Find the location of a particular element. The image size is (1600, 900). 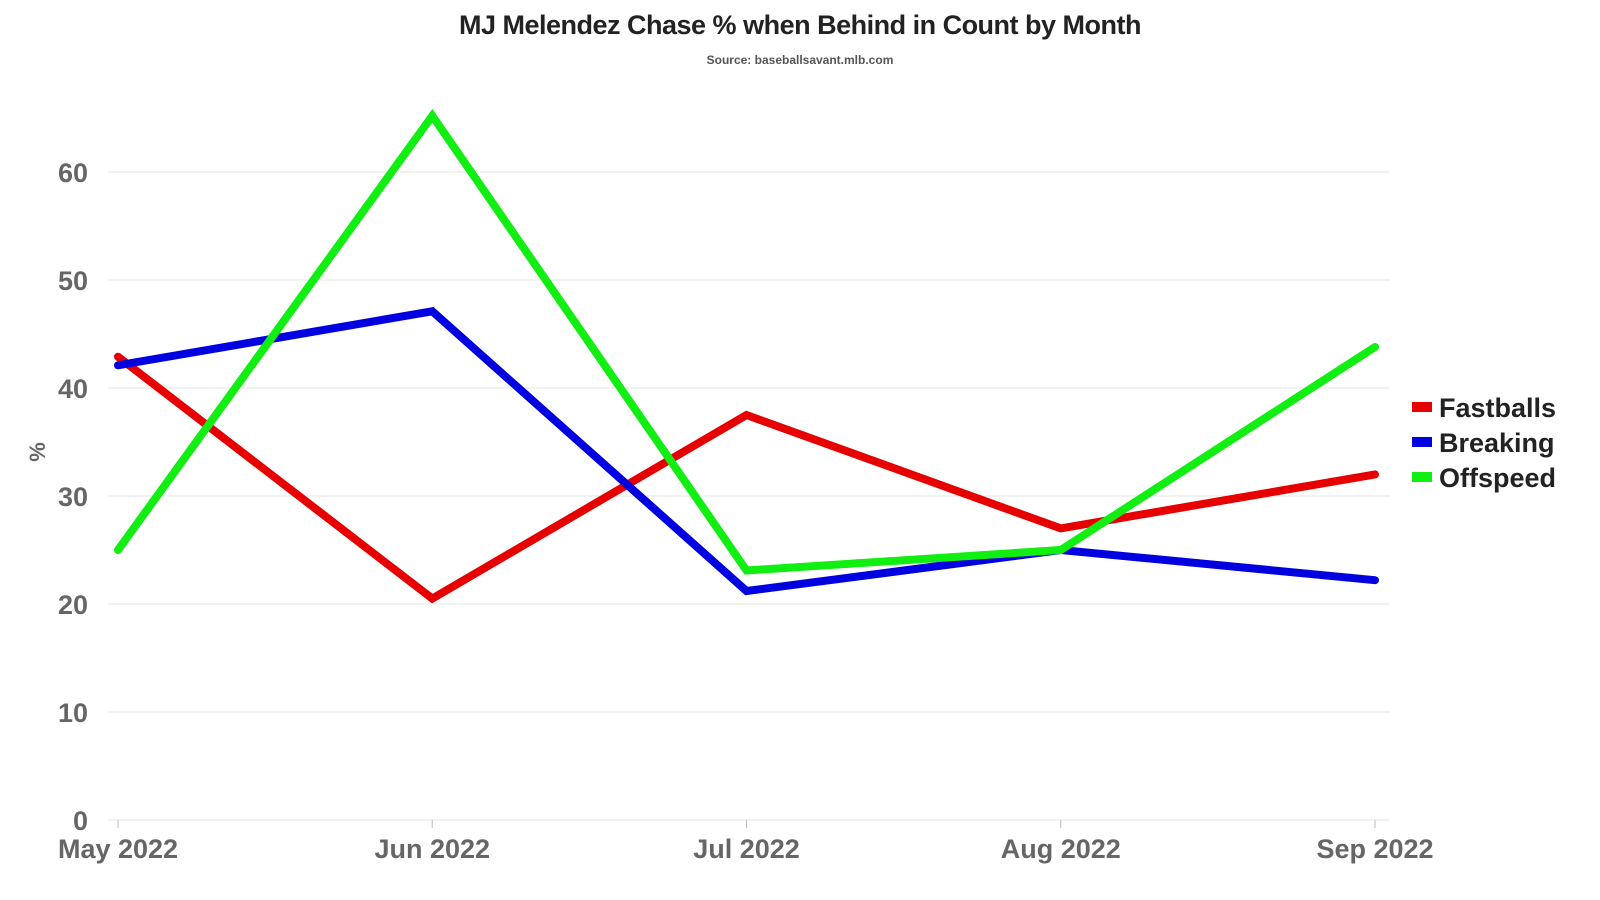

legend: Fastballs Breaking Offspeed is located at coordinates (1484, 443).